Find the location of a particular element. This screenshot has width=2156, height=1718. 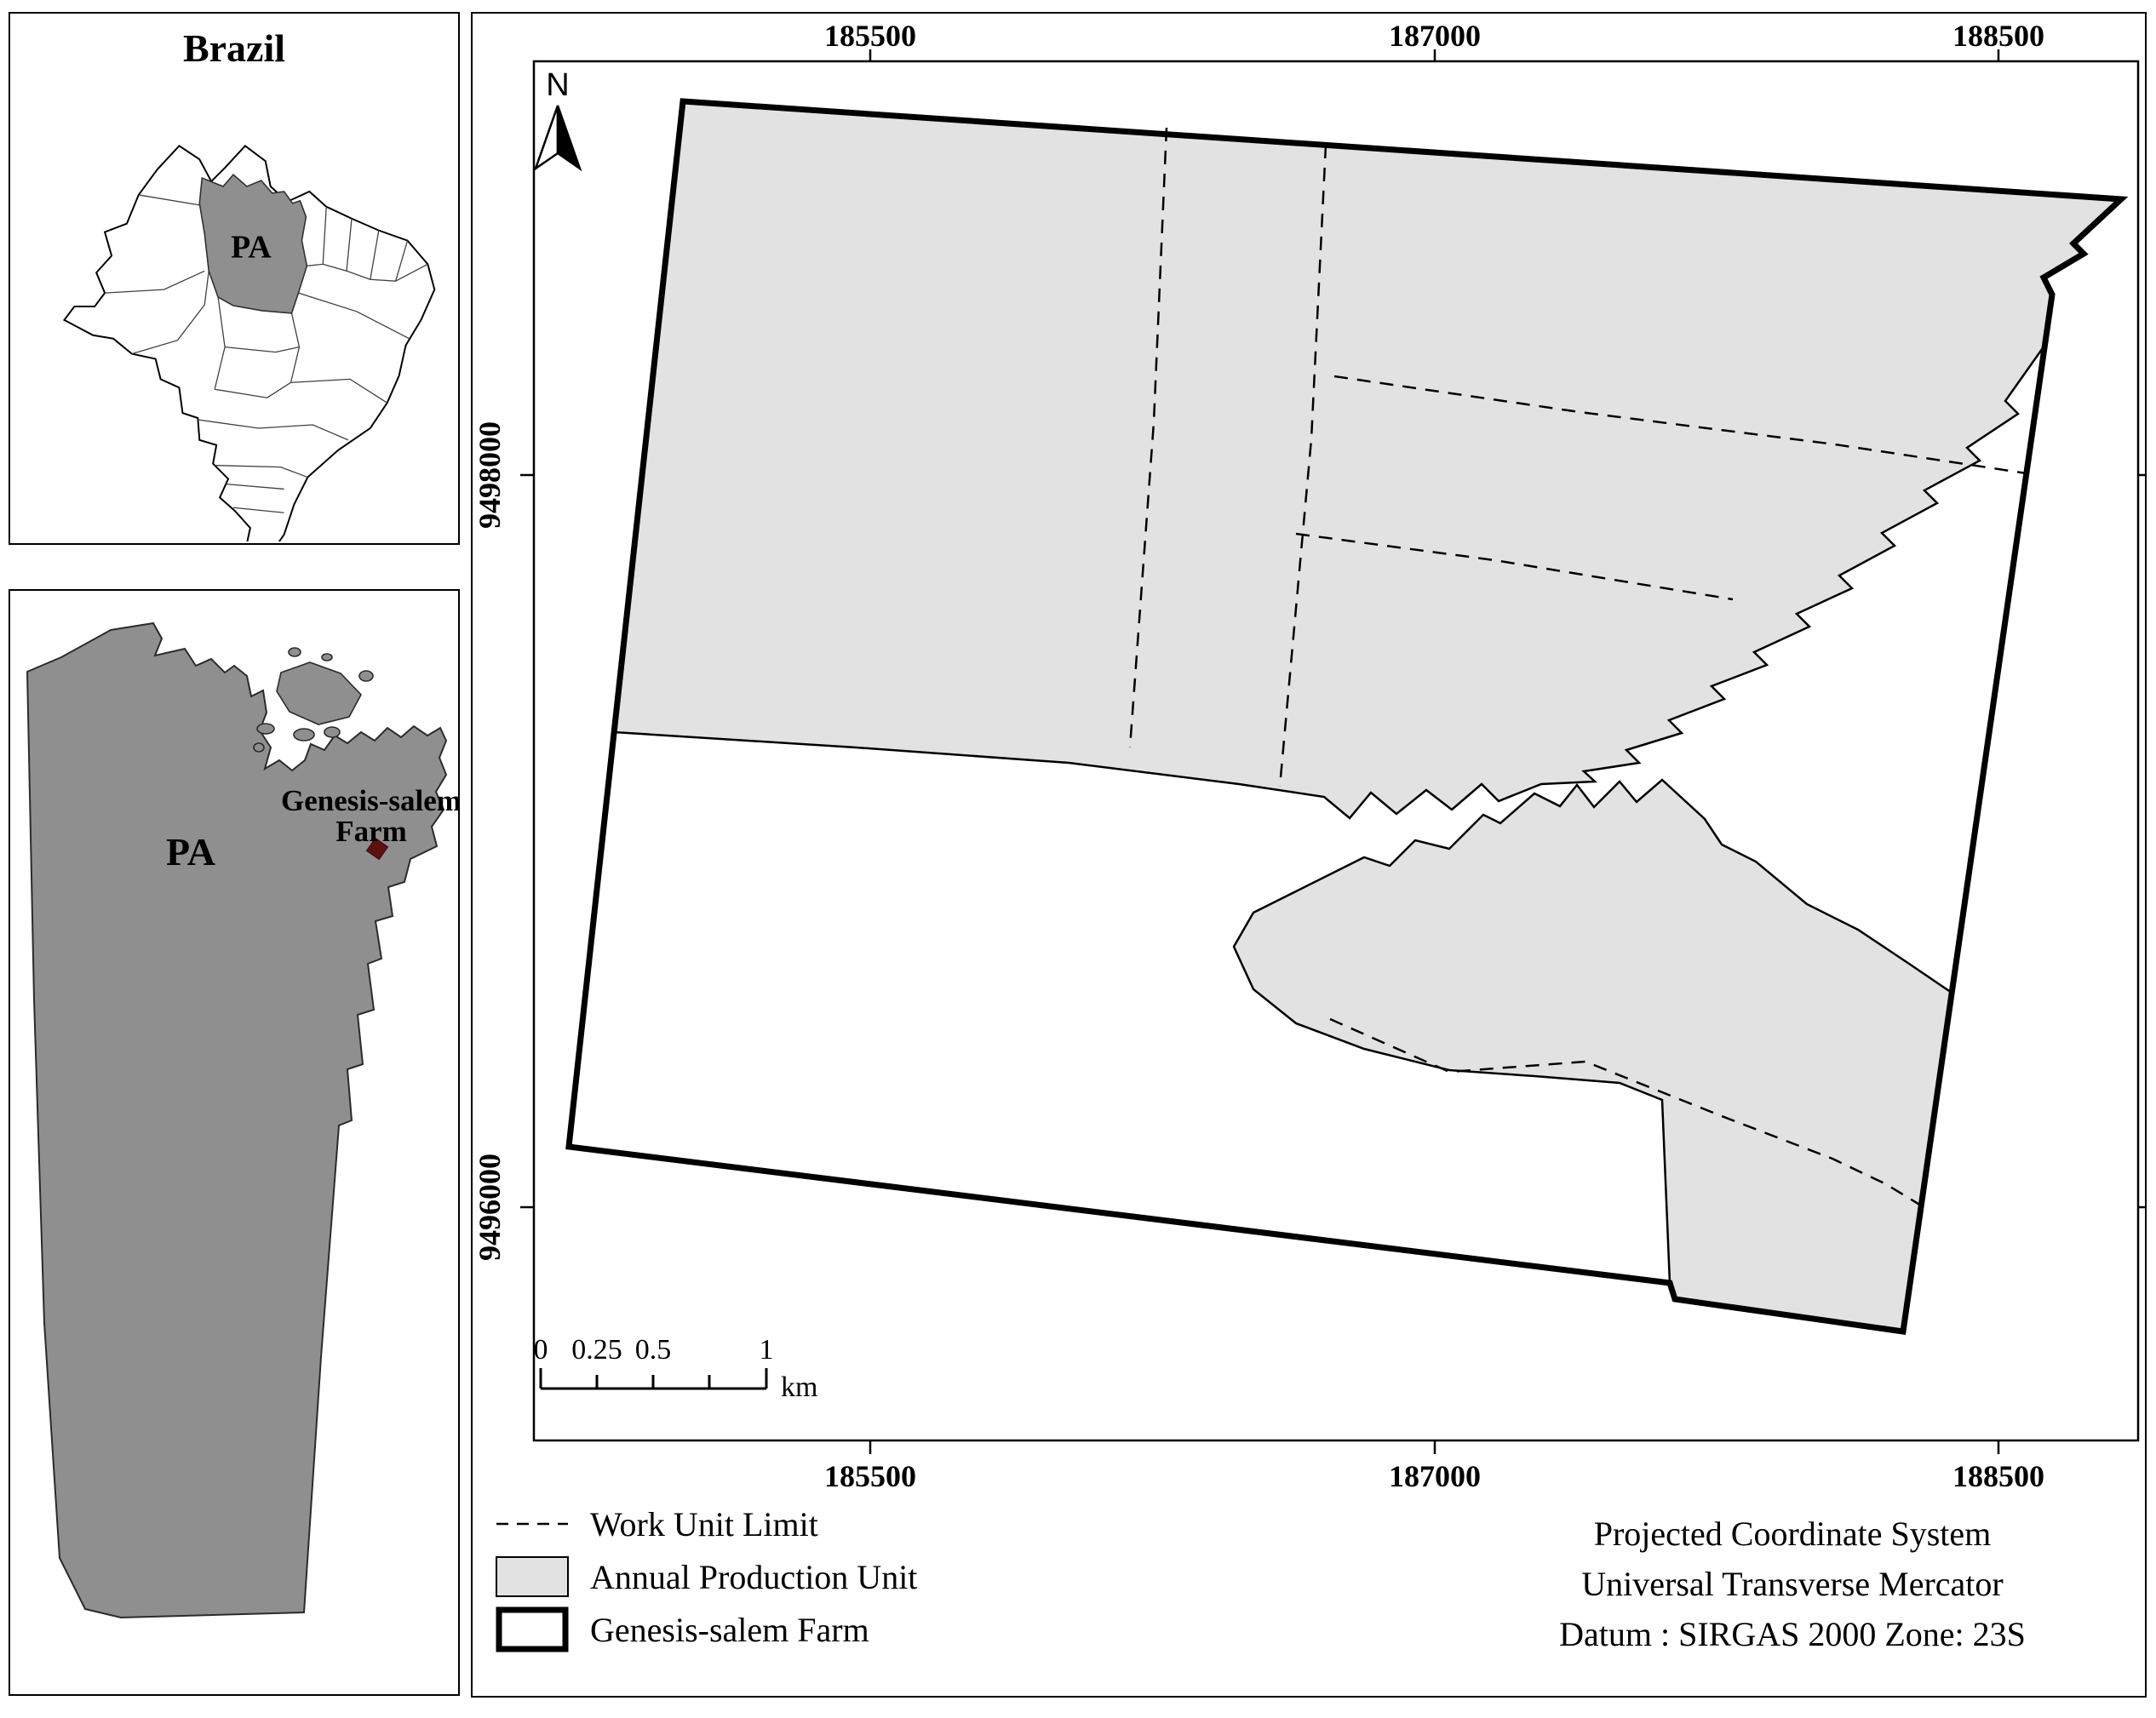

pa-state-map: PA Genesis-salem Farm is located at coordinates (242, 1120).